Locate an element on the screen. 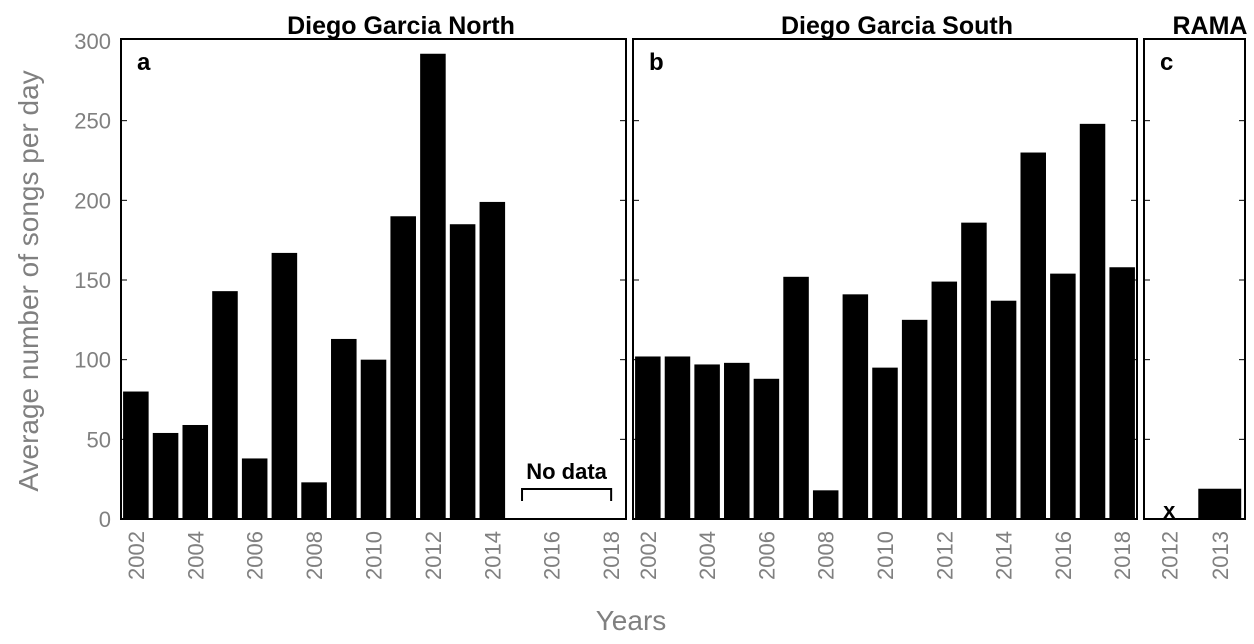 Image resolution: width=1254 pixels, height=644 pixels. bar-b-2009 is located at coordinates (855, 406).